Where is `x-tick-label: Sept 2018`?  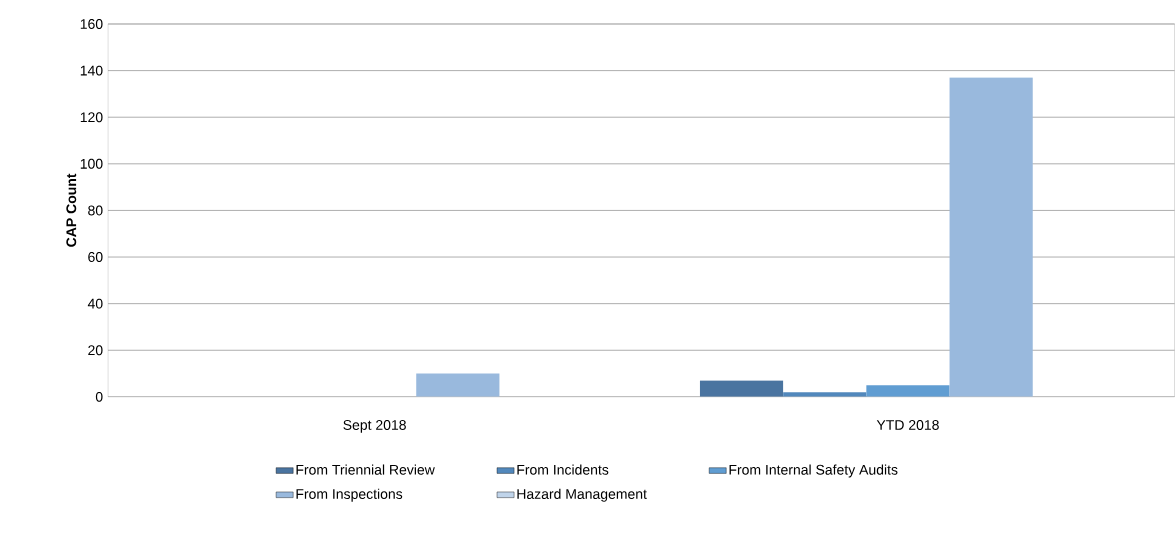
x-tick-label: Sept 2018 is located at coordinates (374, 426).